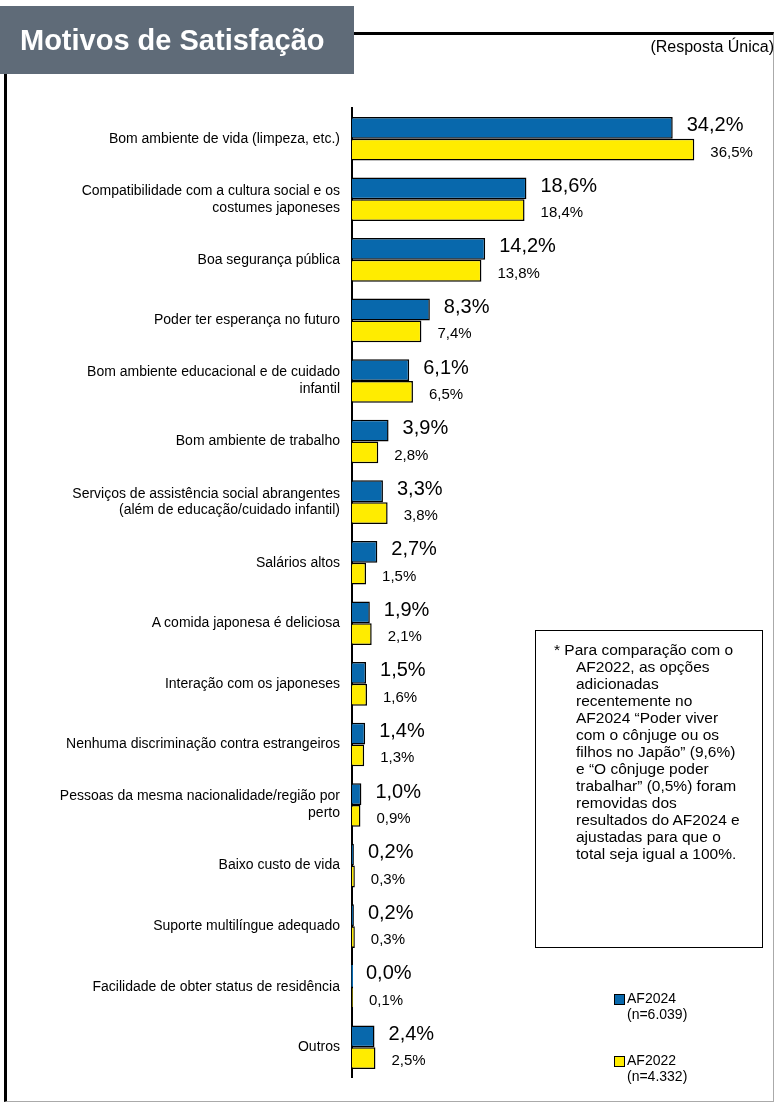 Image resolution: width=774 pixels, height=1102 pixels. What do you see at coordinates (715, 124) in the screenshot?
I see `data-label: 34,2%` at bounding box center [715, 124].